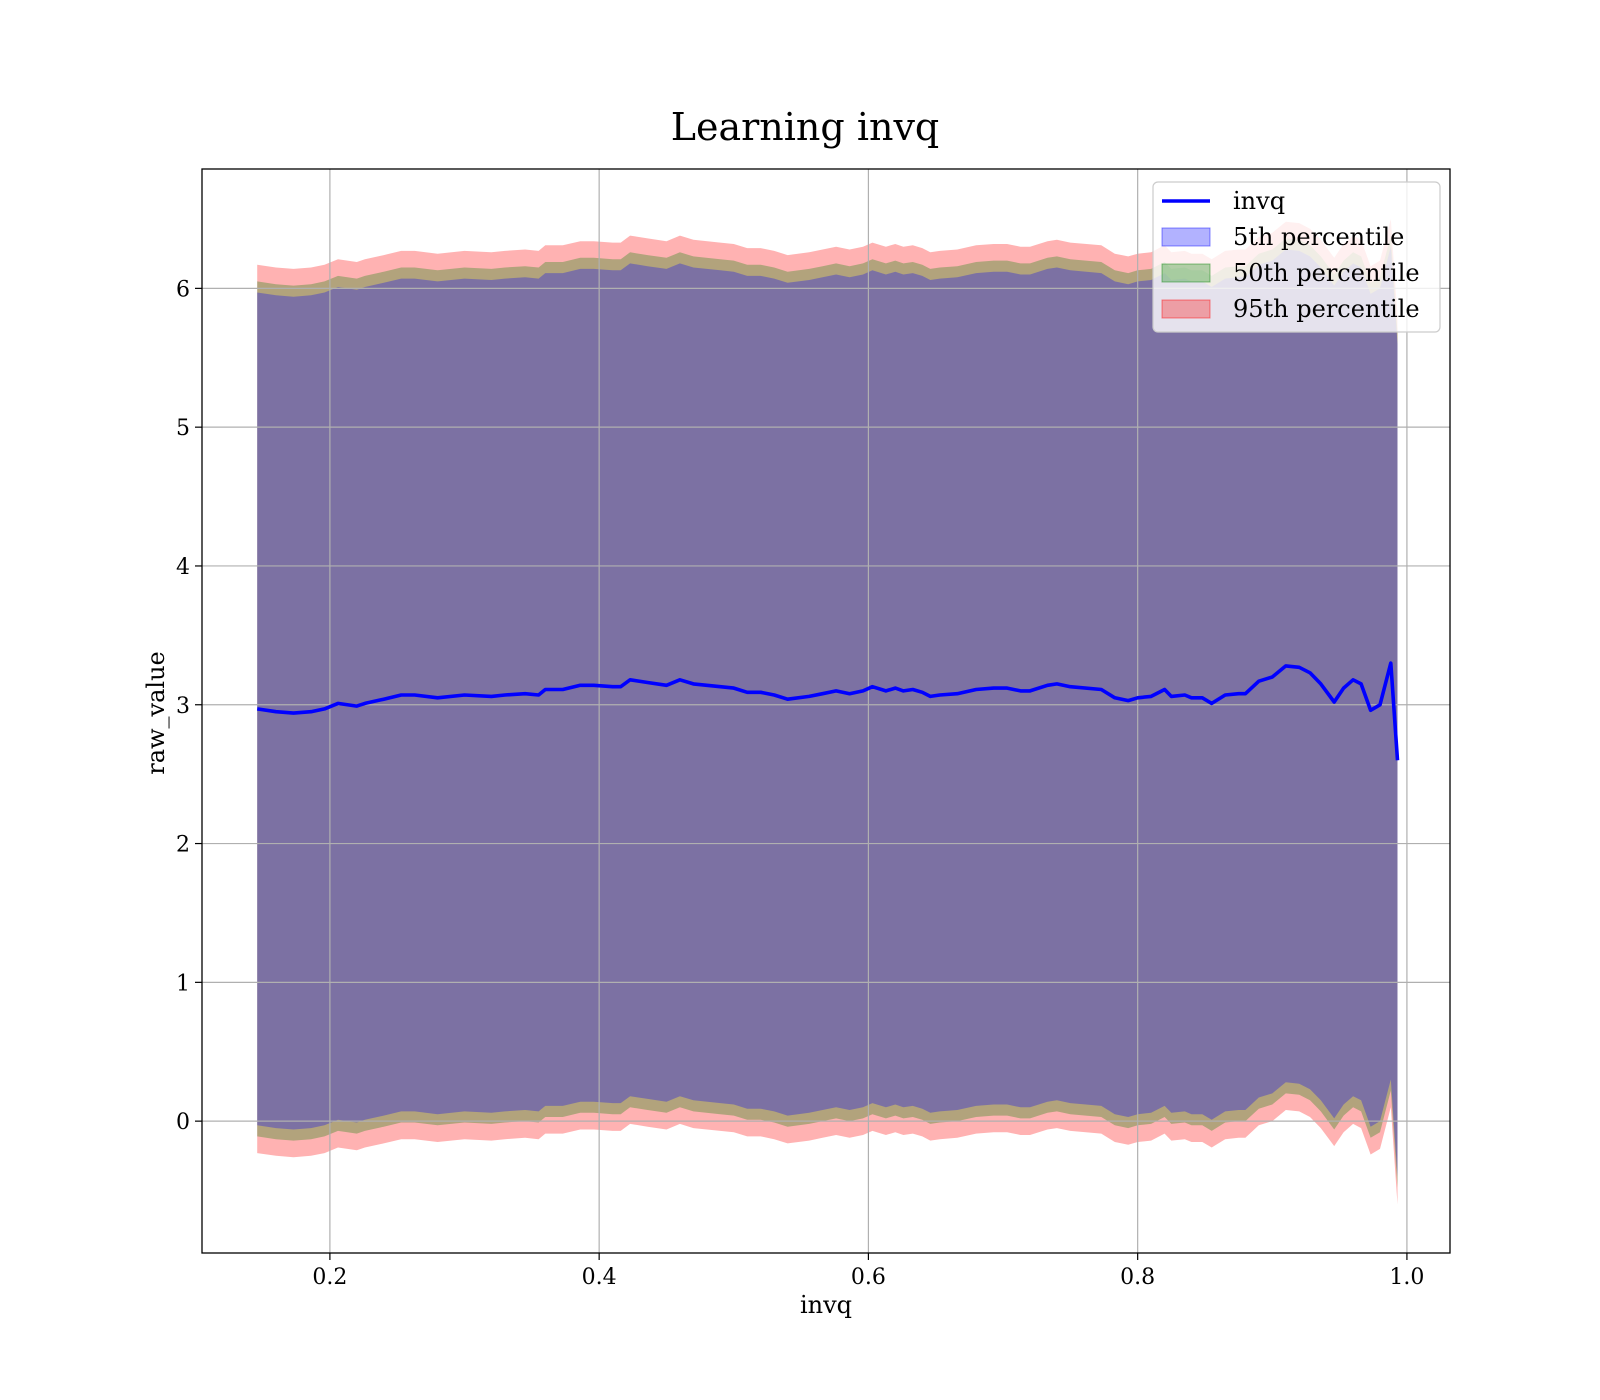 The image size is (1600, 1400). I want to click on chart-title: Learning invq, so click(805, 127).